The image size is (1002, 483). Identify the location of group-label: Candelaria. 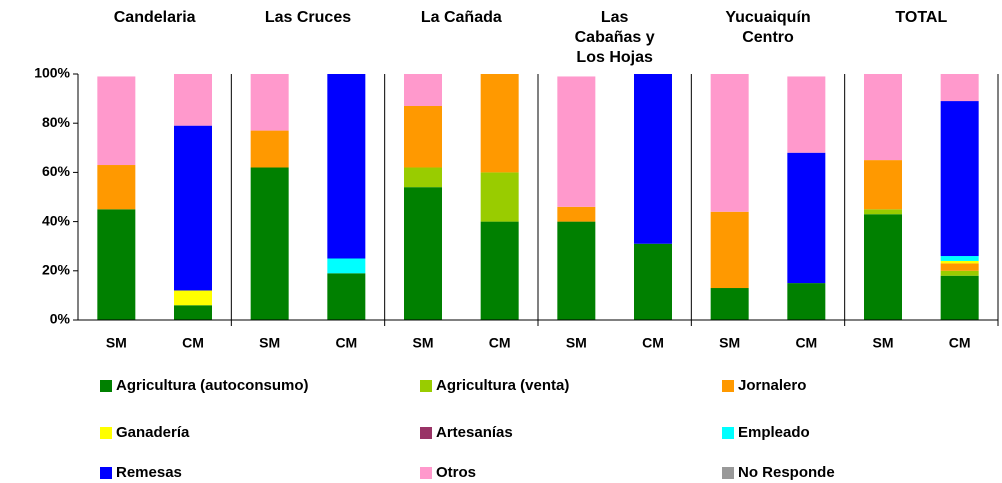
(154, 17).